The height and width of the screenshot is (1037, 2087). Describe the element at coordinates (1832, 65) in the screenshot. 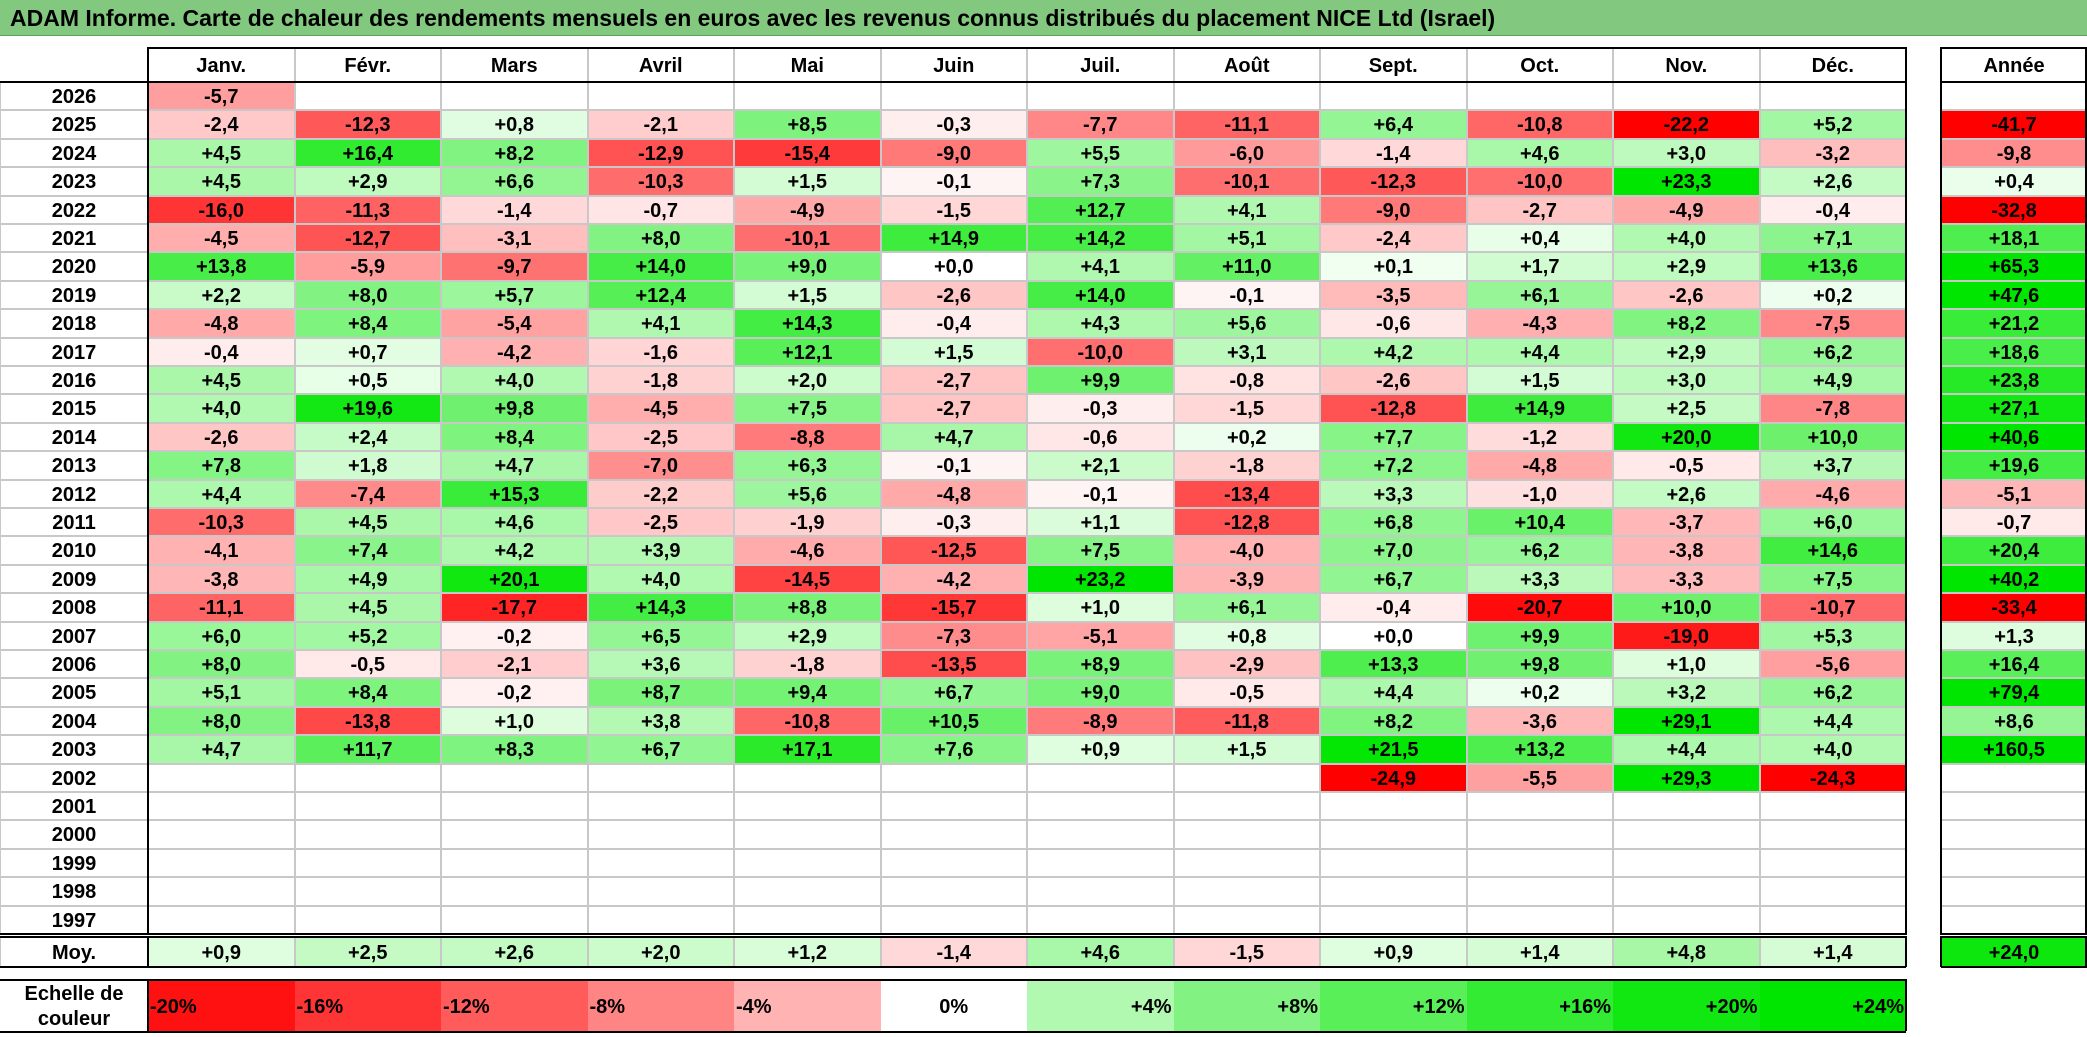

I see `month-header: Déc.` at that location.